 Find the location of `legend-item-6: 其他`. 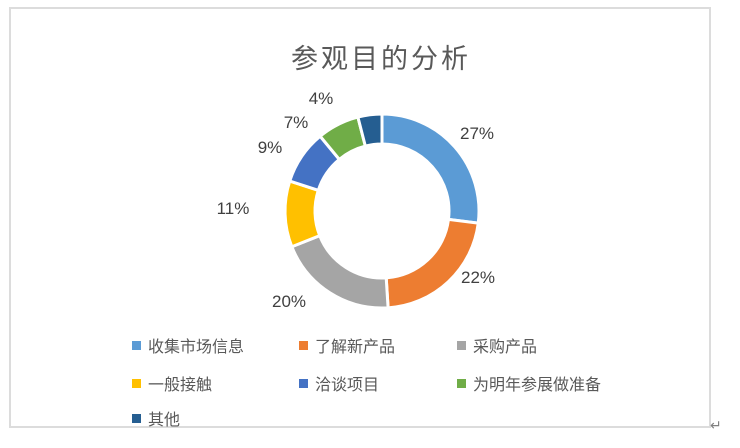

legend-item-6: 其他 is located at coordinates (156, 419).